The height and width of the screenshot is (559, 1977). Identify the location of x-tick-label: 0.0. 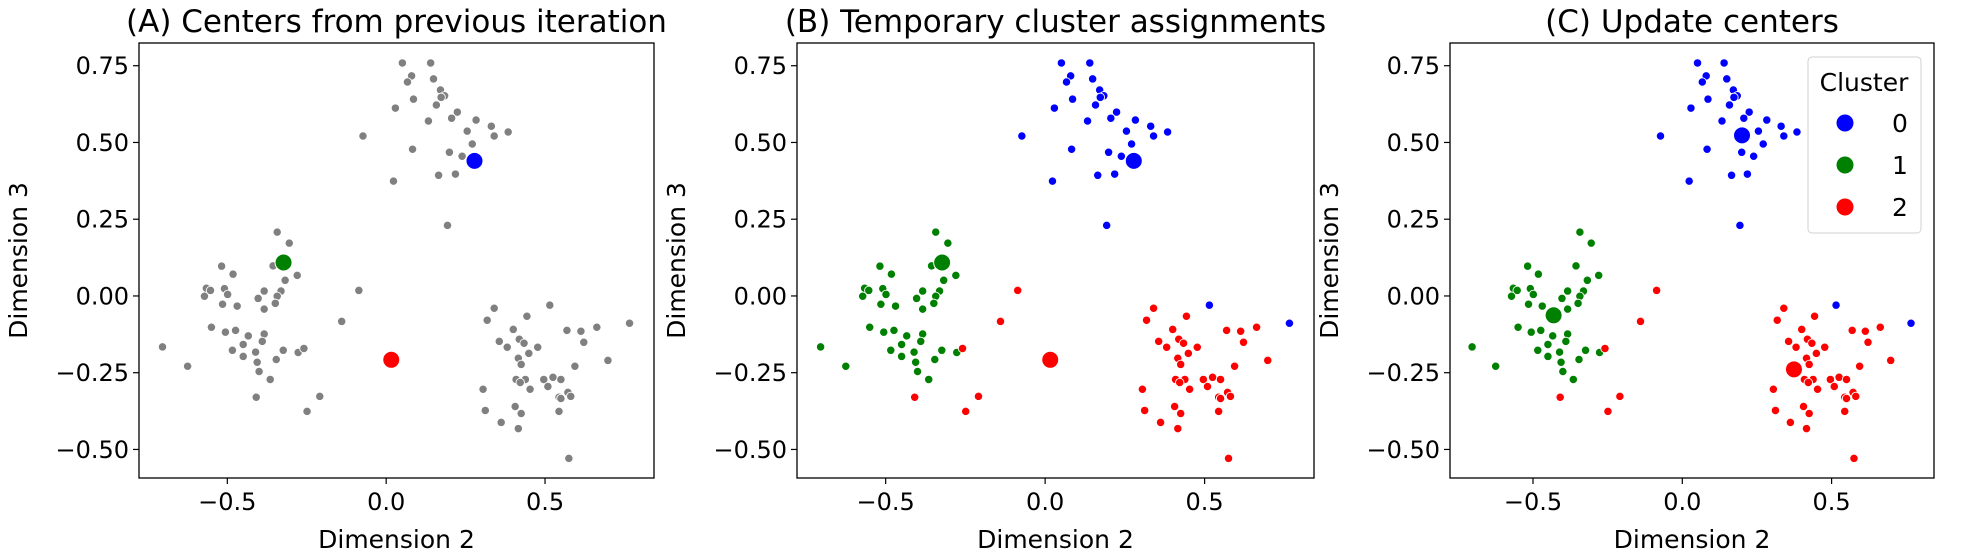
(1682, 502).